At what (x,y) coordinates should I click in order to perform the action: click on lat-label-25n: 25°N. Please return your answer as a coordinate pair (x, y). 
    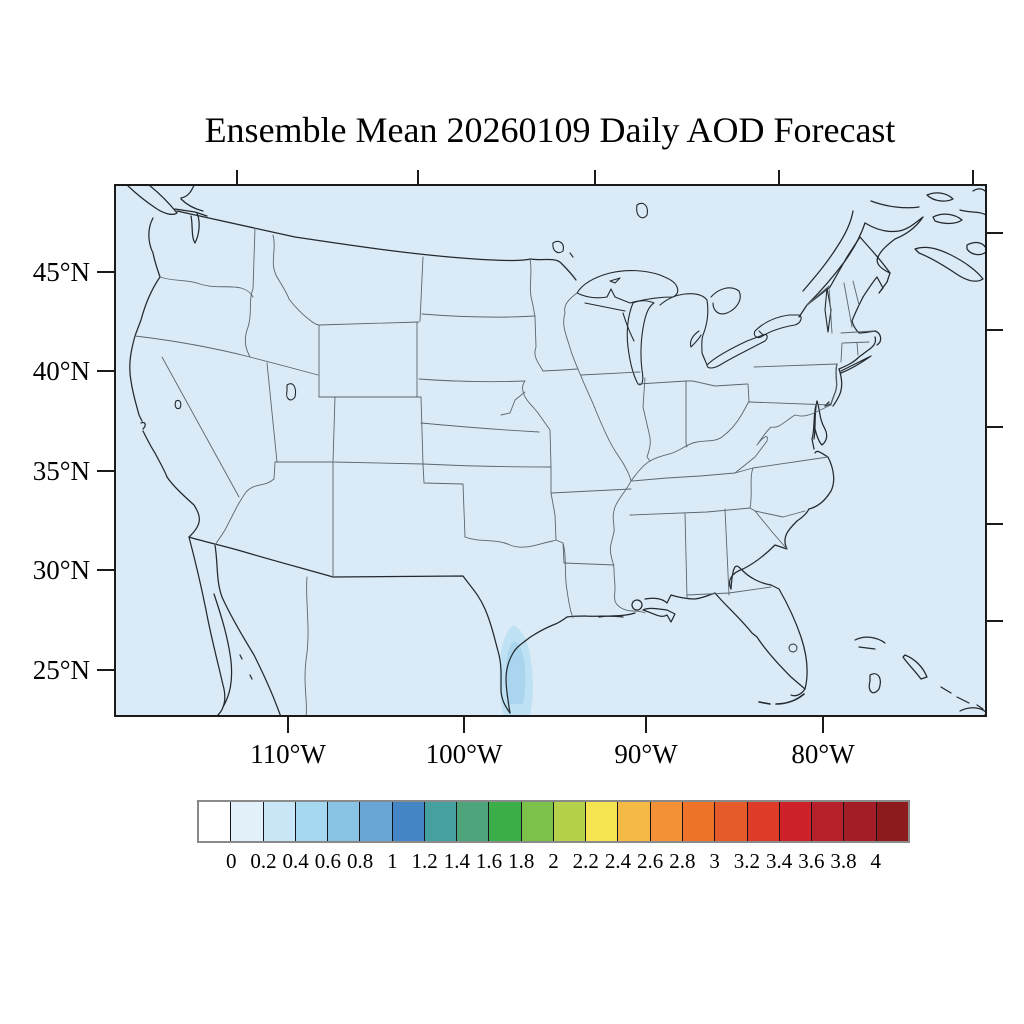
    Looking at the image, I should click on (61, 670).